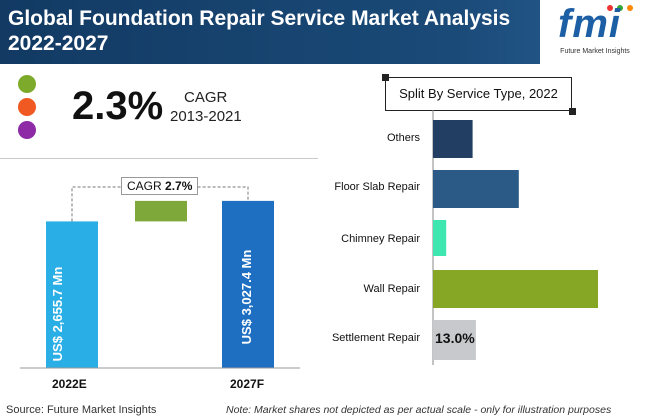 This screenshot has width=650, height=418. Describe the element at coordinates (27, 84) in the screenshot. I see `green-dot-icon` at that location.